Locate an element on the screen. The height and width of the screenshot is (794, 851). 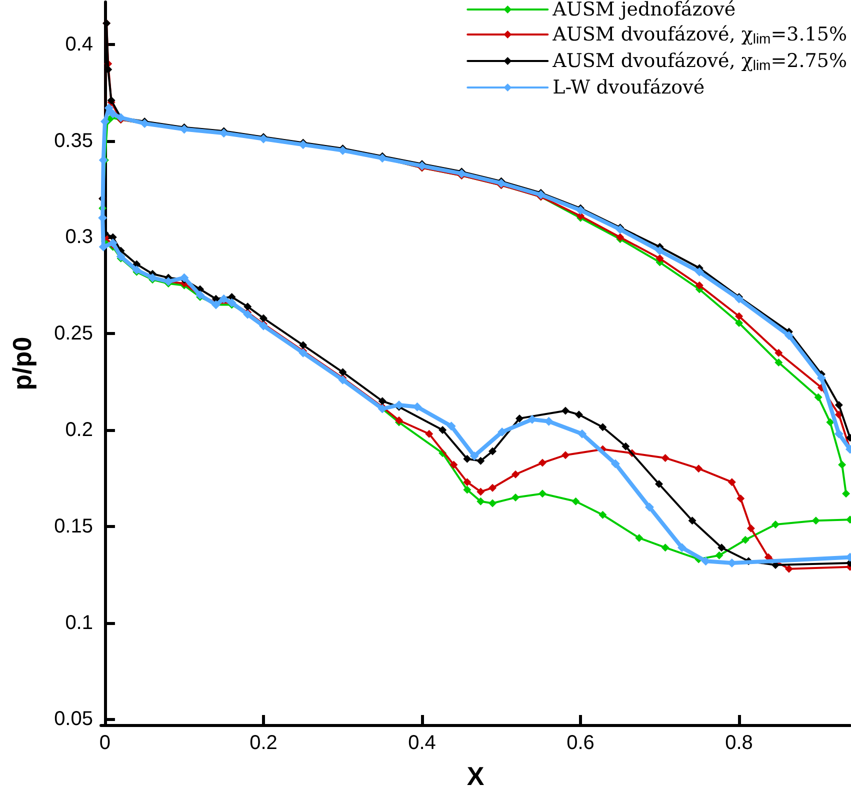
y-tick-label: 0.2 is located at coordinates (79, 430).